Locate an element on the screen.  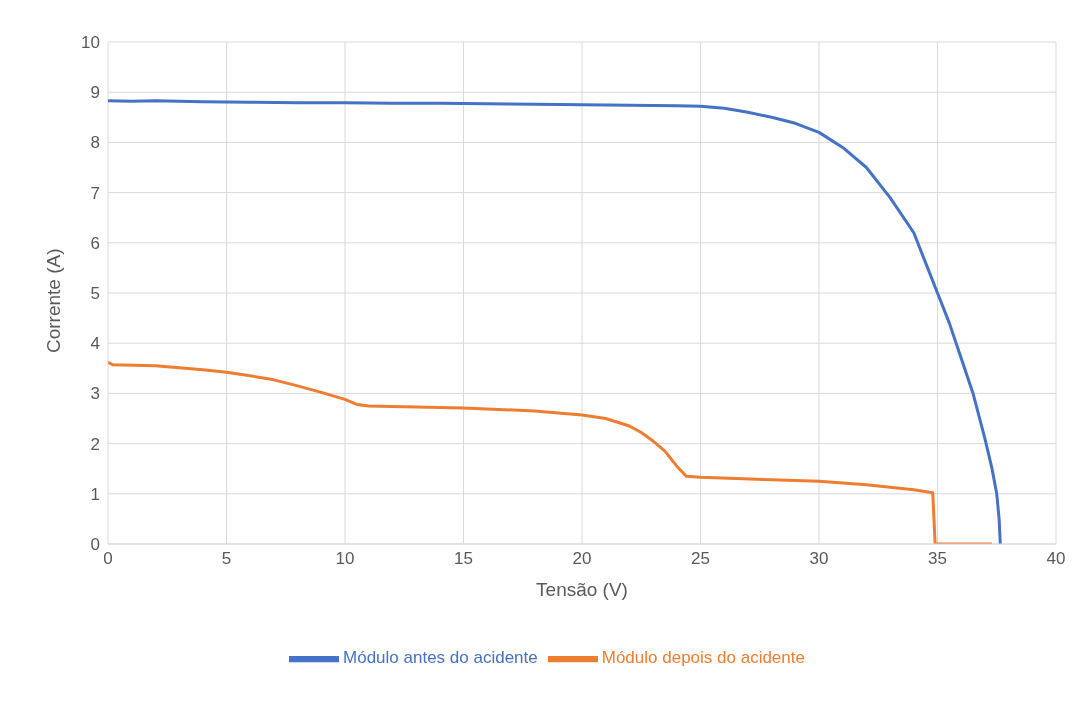
x-tick-label: 10 is located at coordinates (345, 559).